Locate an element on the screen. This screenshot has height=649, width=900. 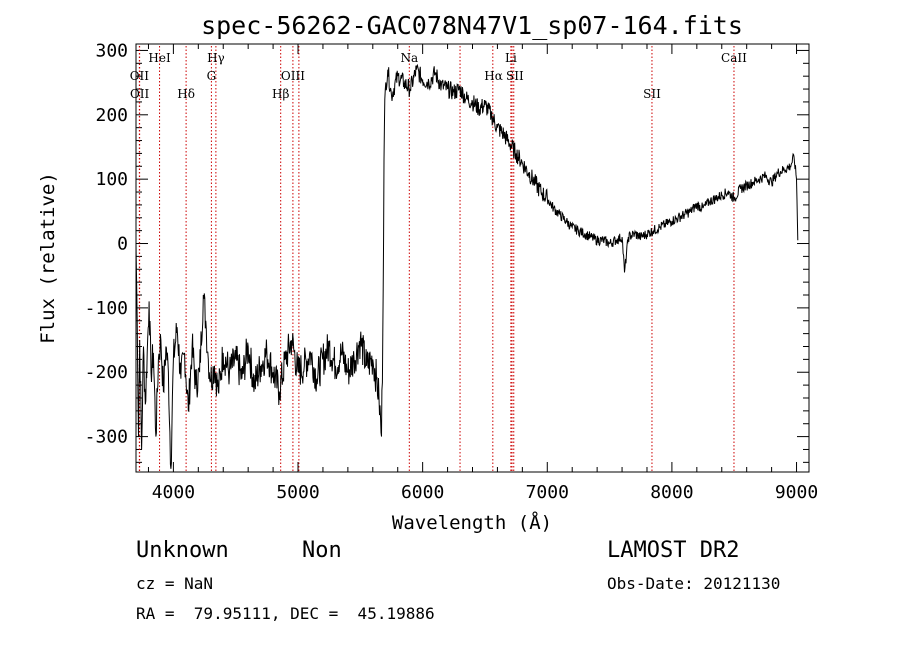
emission-line-label: CaII is located at coordinates (734, 58).